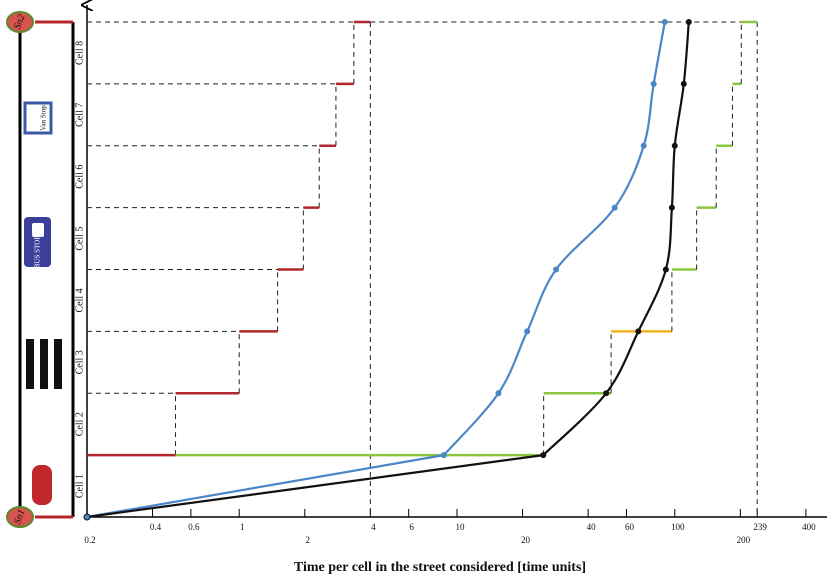  What do you see at coordinates (411, 527) in the screenshot?
I see `x-tick-label: 6` at bounding box center [411, 527].